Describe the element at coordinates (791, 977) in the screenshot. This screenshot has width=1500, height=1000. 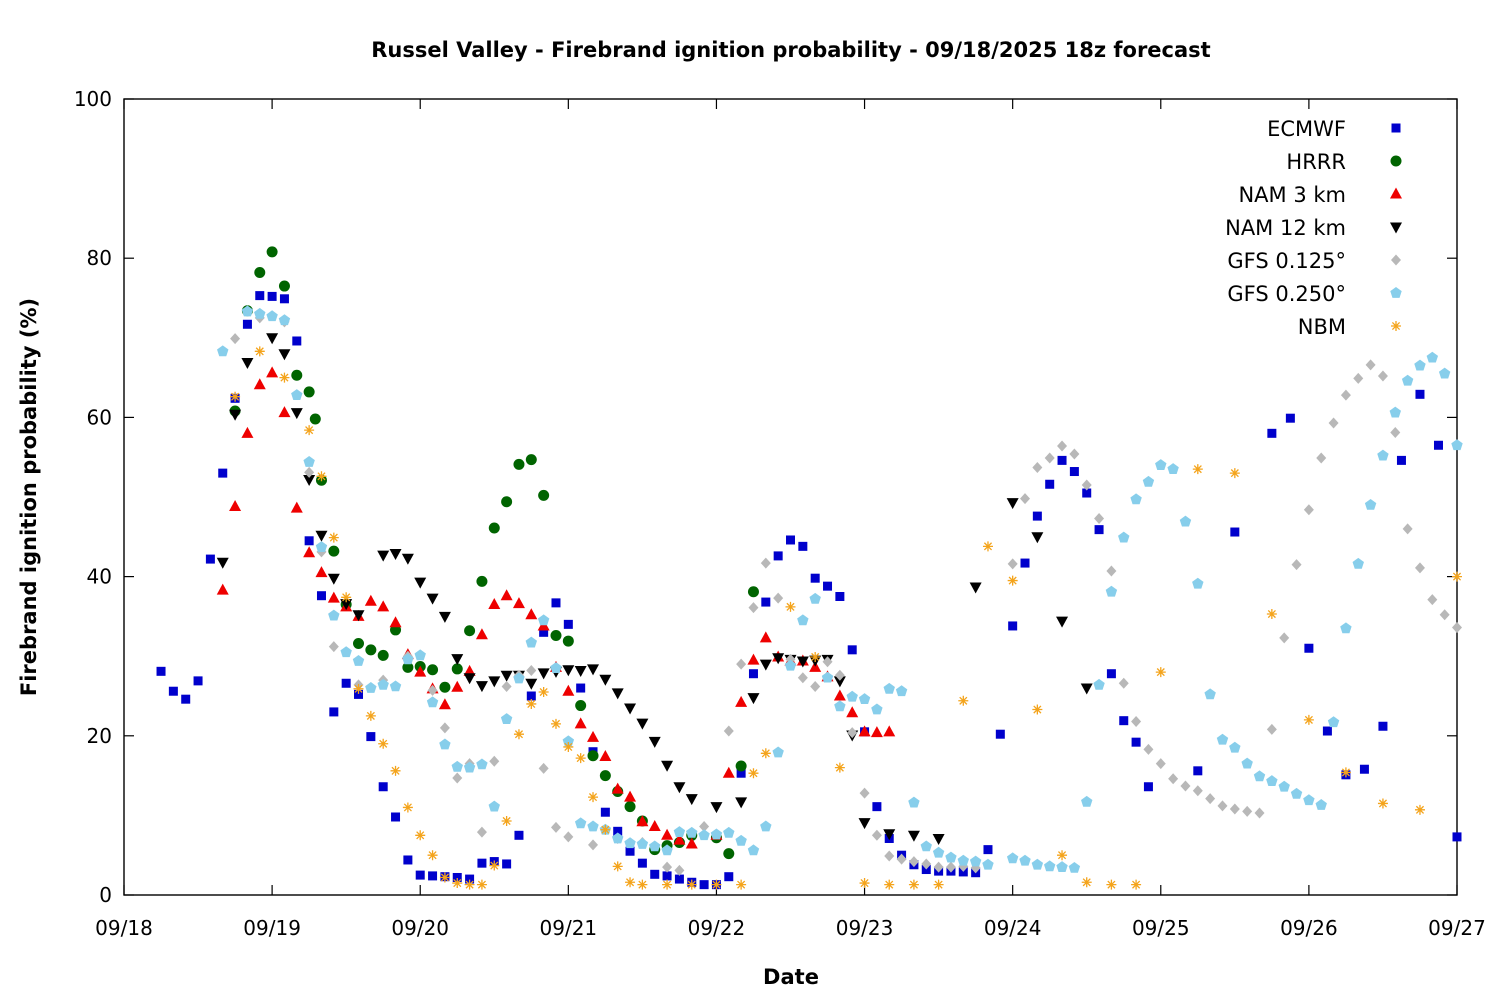
I see `x-axis-label: Date` at that location.